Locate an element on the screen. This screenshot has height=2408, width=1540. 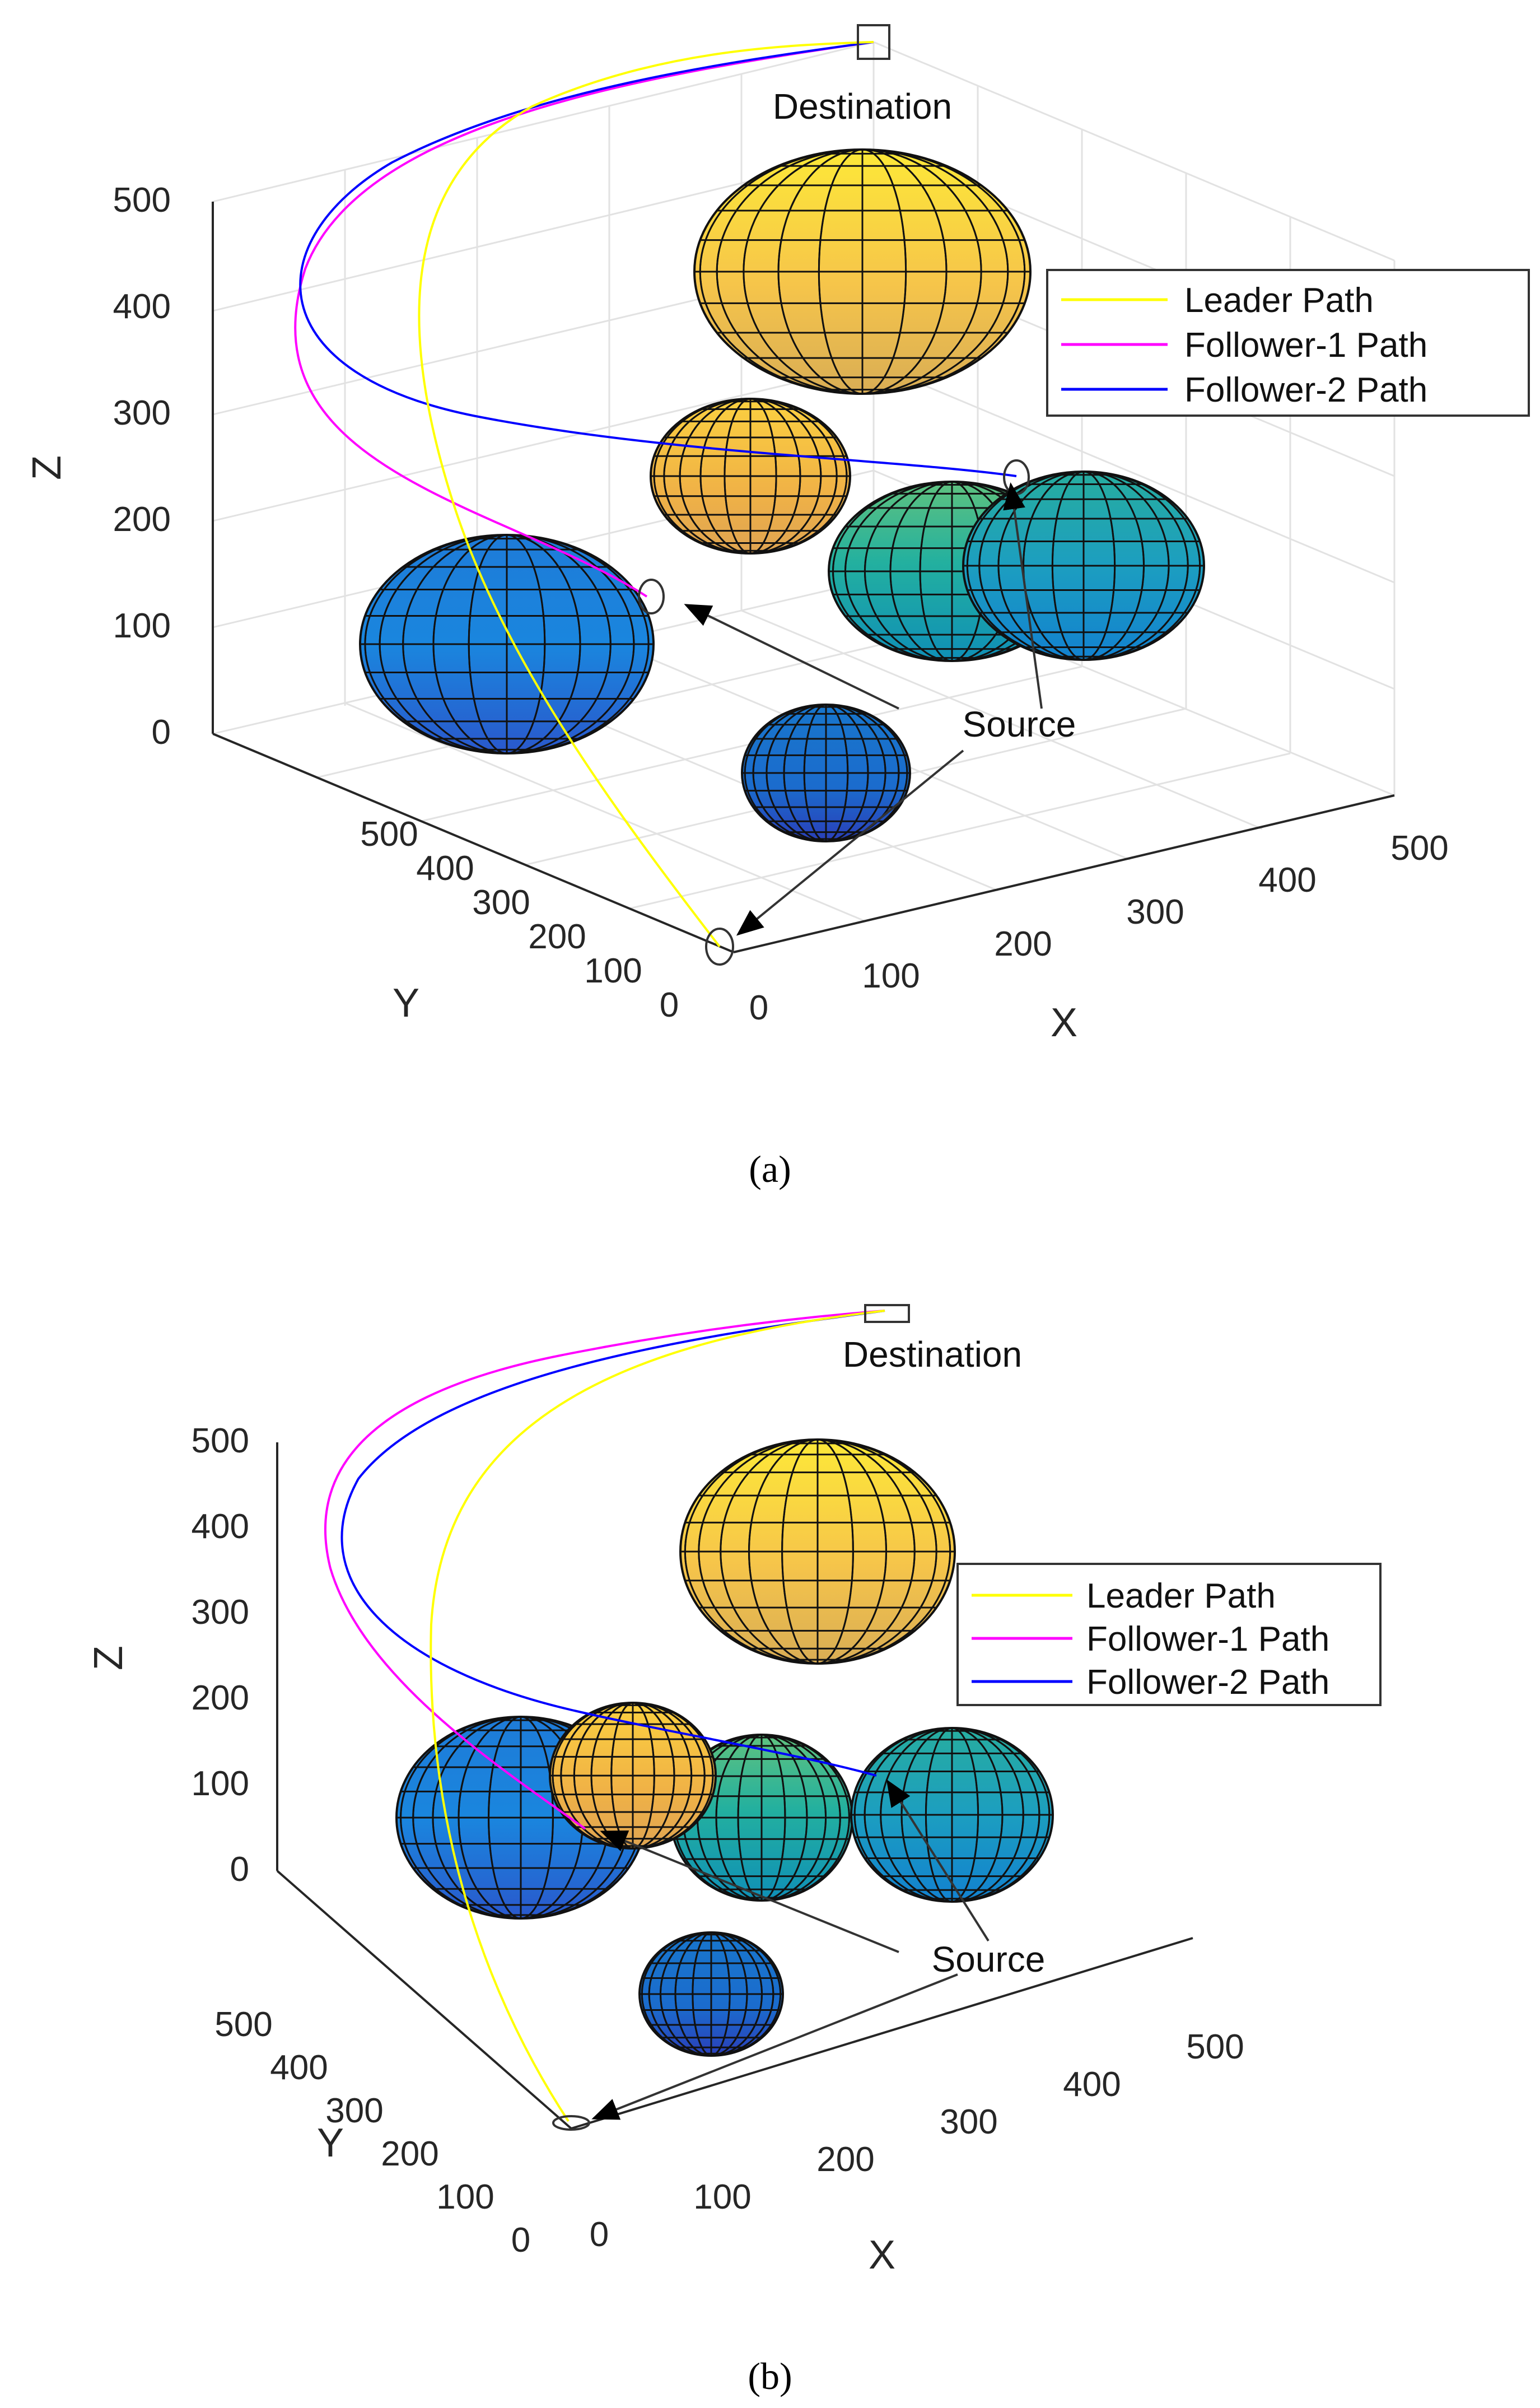
y-tick-label-a: 500 is located at coordinates (389, 834).